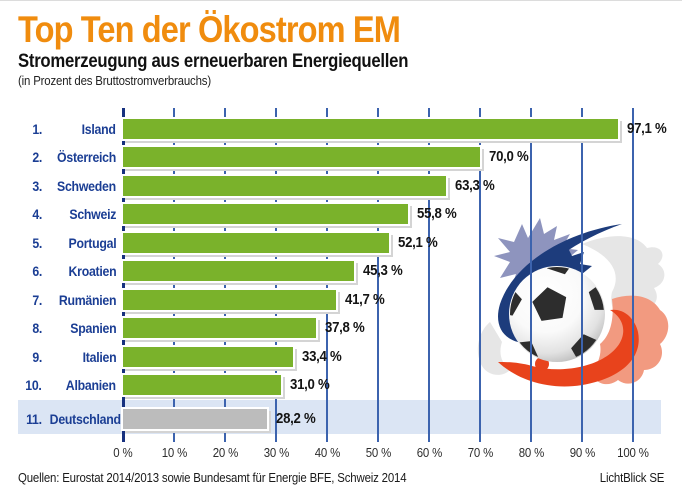  I want to click on country-label: Deutschland, so click(80, 419).